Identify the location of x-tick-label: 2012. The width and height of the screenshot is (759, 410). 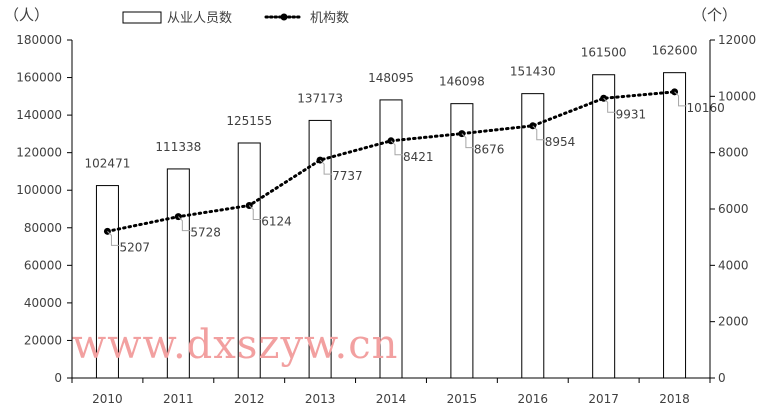
(249, 399).